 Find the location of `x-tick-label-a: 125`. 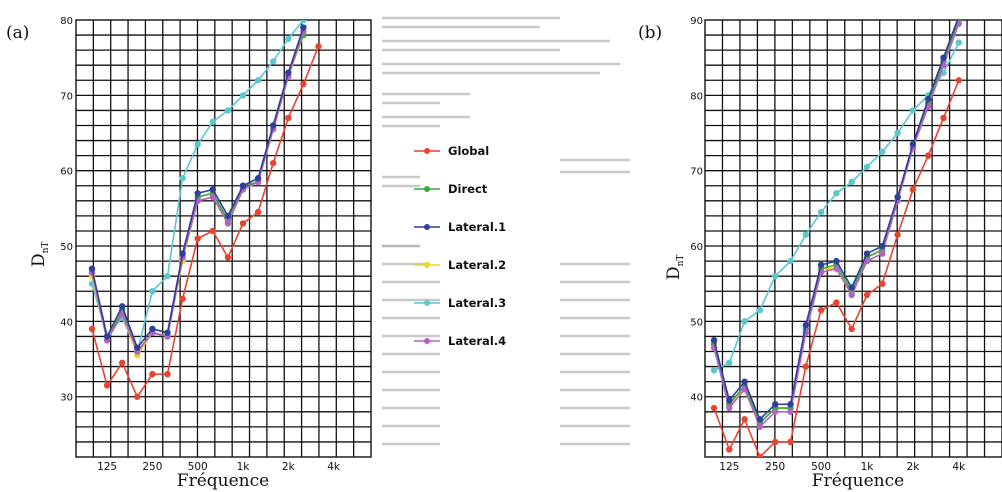

x-tick-label-a: 125 is located at coordinates (107, 467).